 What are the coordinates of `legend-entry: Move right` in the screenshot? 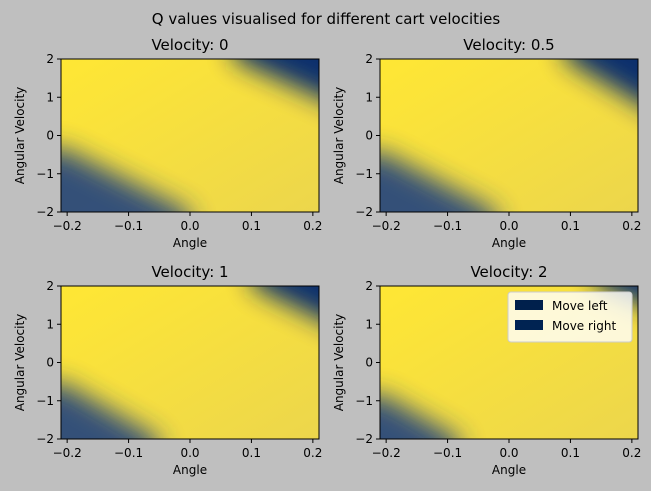 It's located at (584, 326).